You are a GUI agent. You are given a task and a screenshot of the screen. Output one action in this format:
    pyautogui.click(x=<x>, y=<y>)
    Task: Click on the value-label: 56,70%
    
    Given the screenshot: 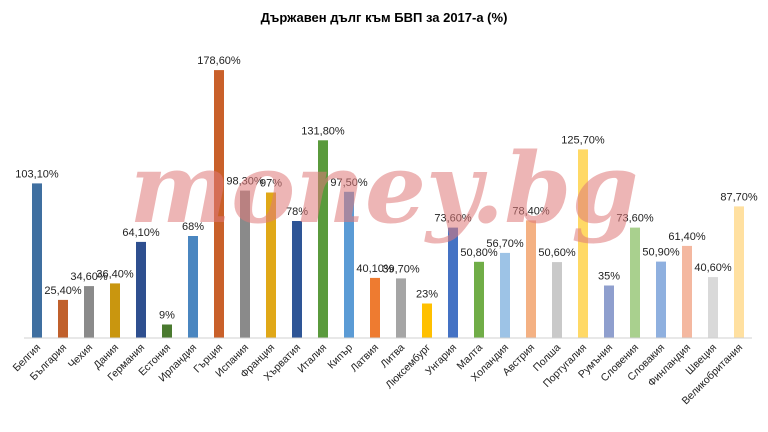 What is the action you would take?
    pyautogui.click(x=505, y=244)
    